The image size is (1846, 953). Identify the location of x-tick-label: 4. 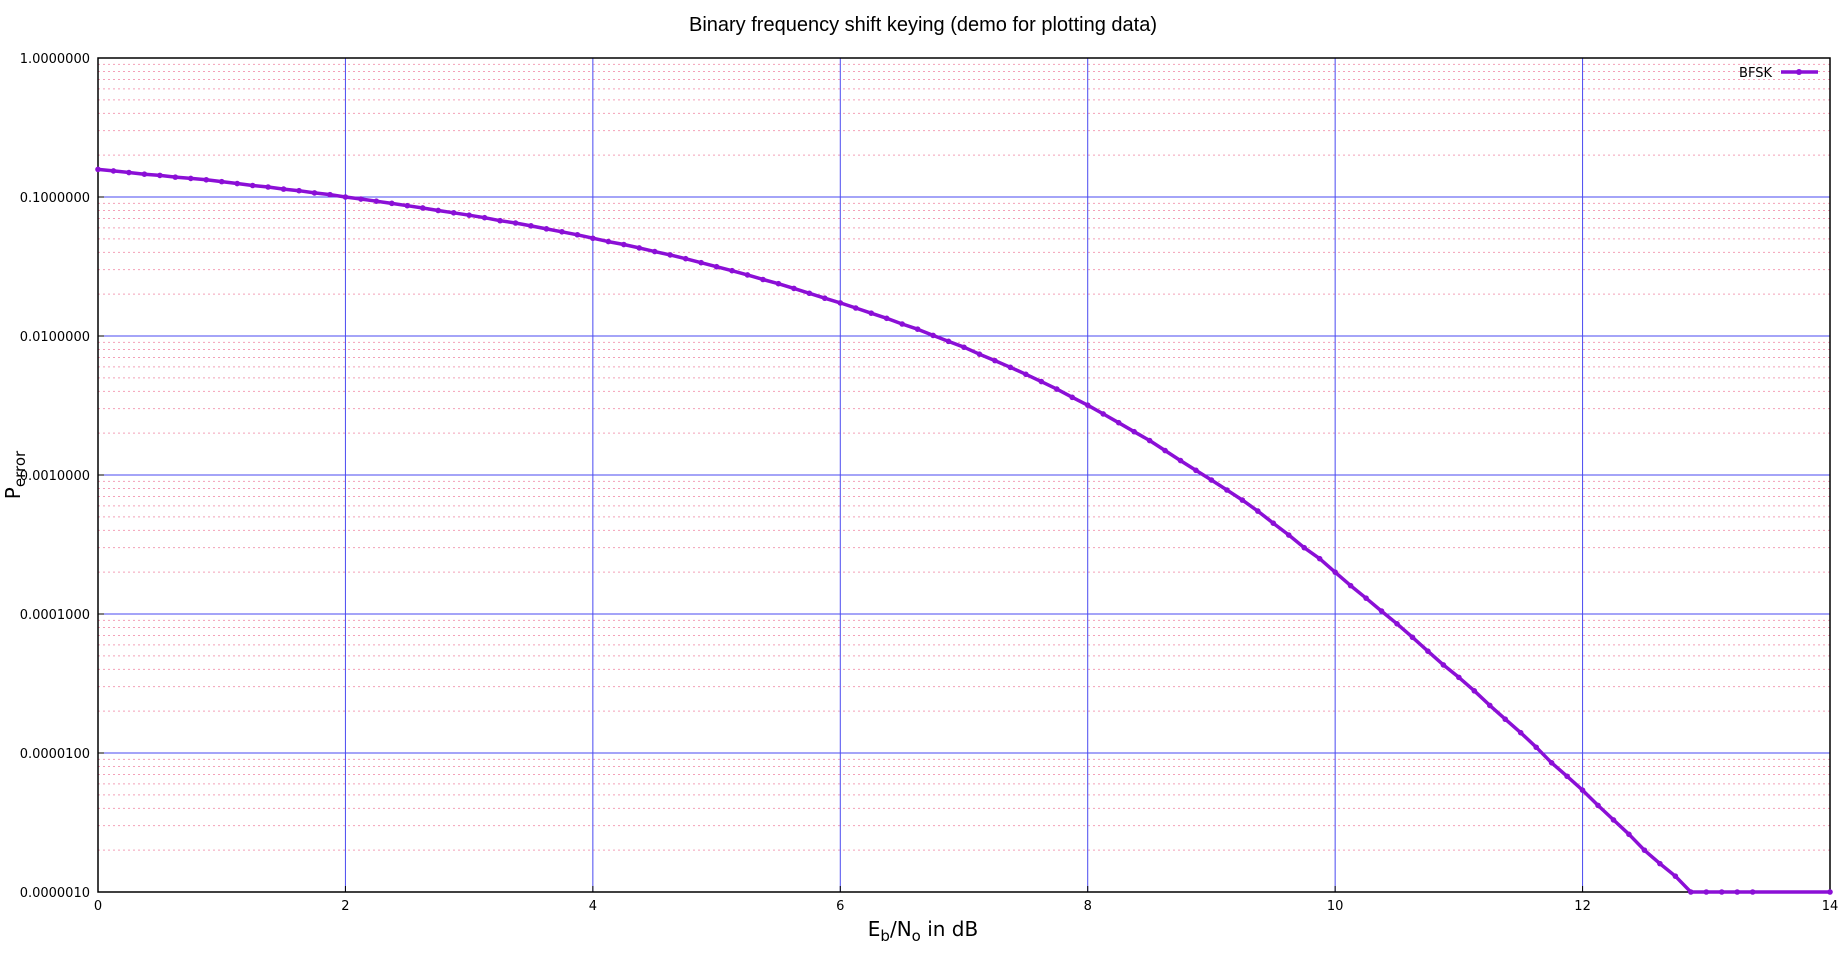
(593, 906).